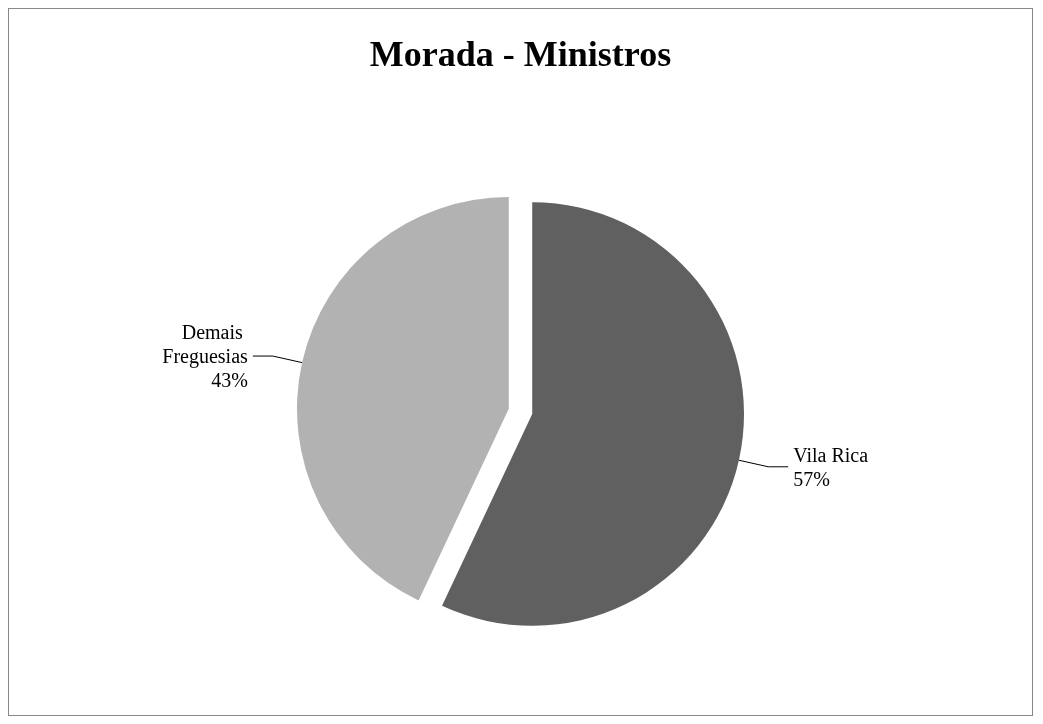 This screenshot has height=724, width=1043. I want to click on slice-label: Demais Freguesias, so click(205, 345).